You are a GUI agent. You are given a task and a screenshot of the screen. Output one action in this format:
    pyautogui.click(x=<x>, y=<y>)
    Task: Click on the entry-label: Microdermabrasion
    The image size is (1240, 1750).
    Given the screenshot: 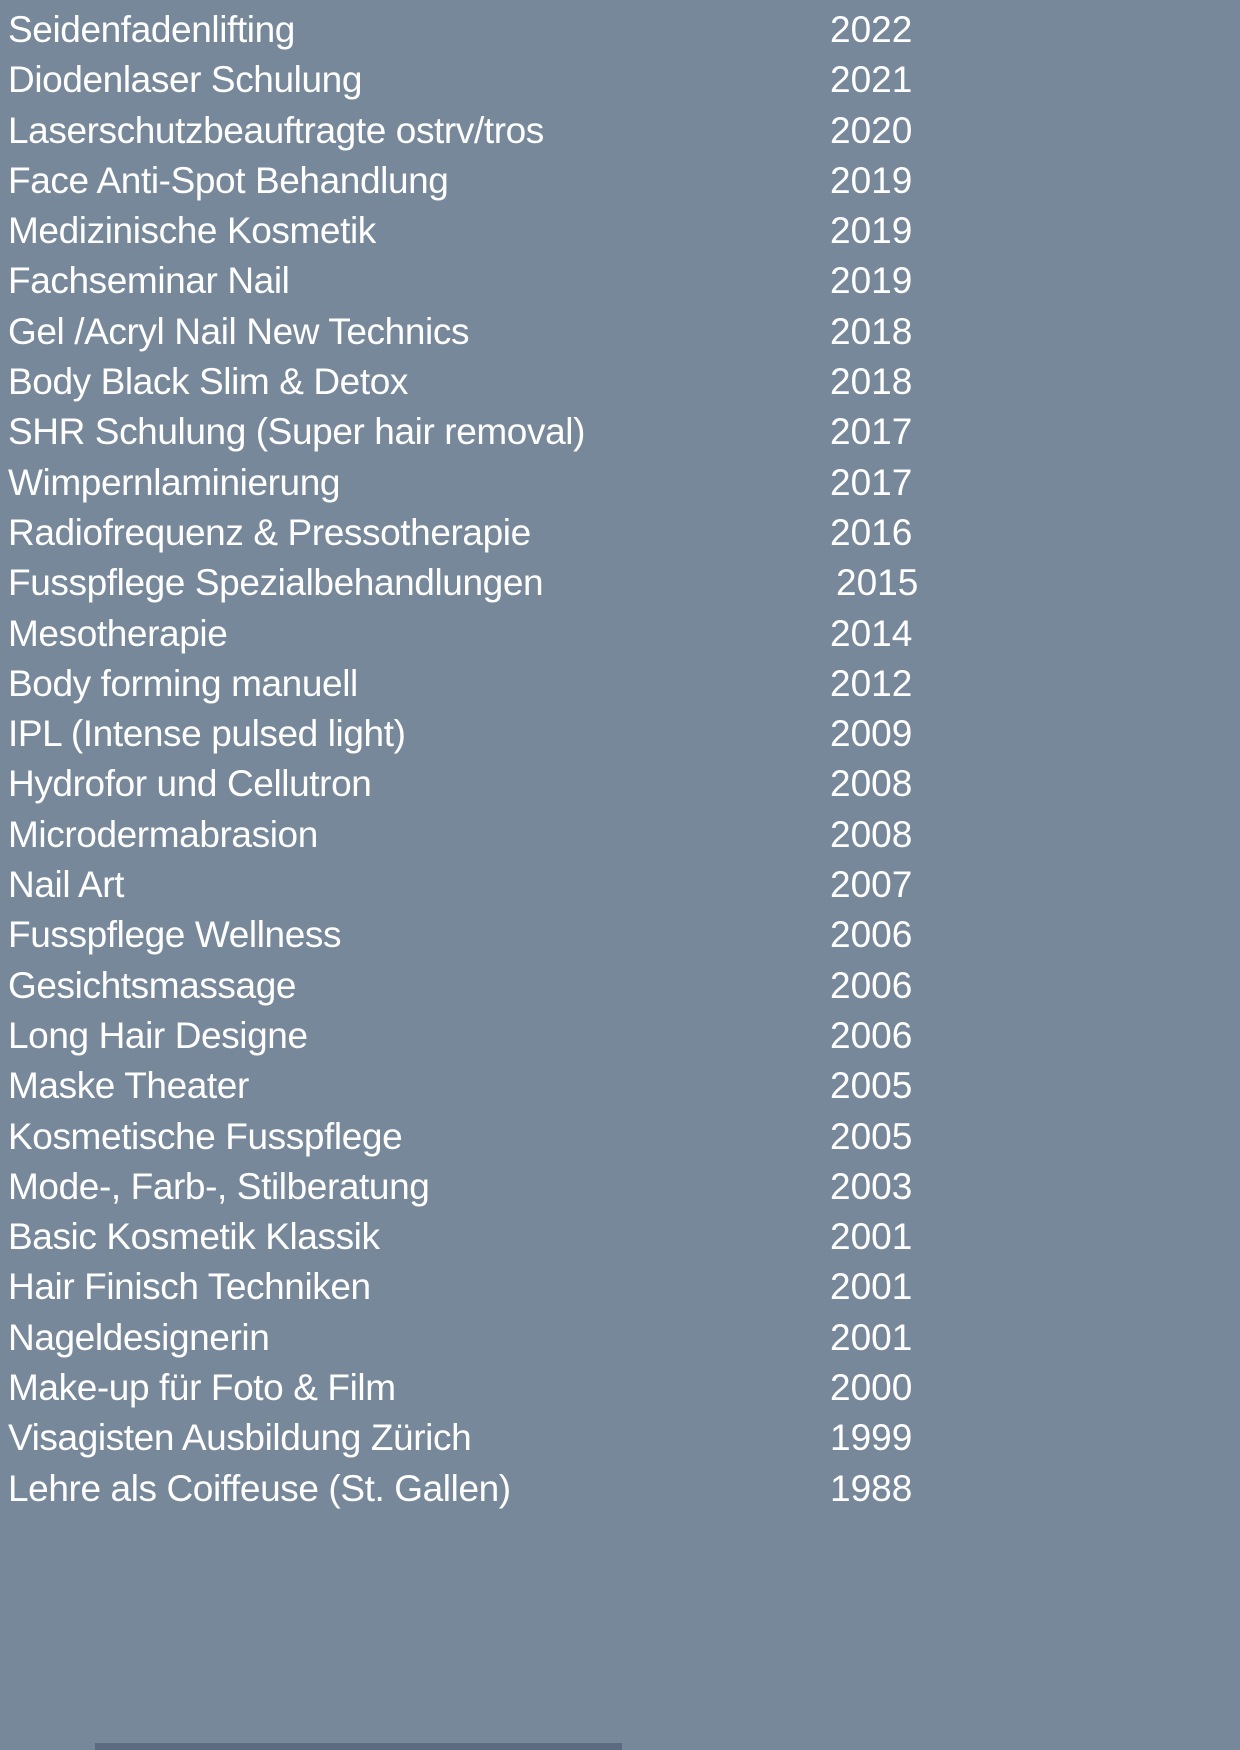 What is the action you would take?
    pyautogui.click(x=163, y=834)
    